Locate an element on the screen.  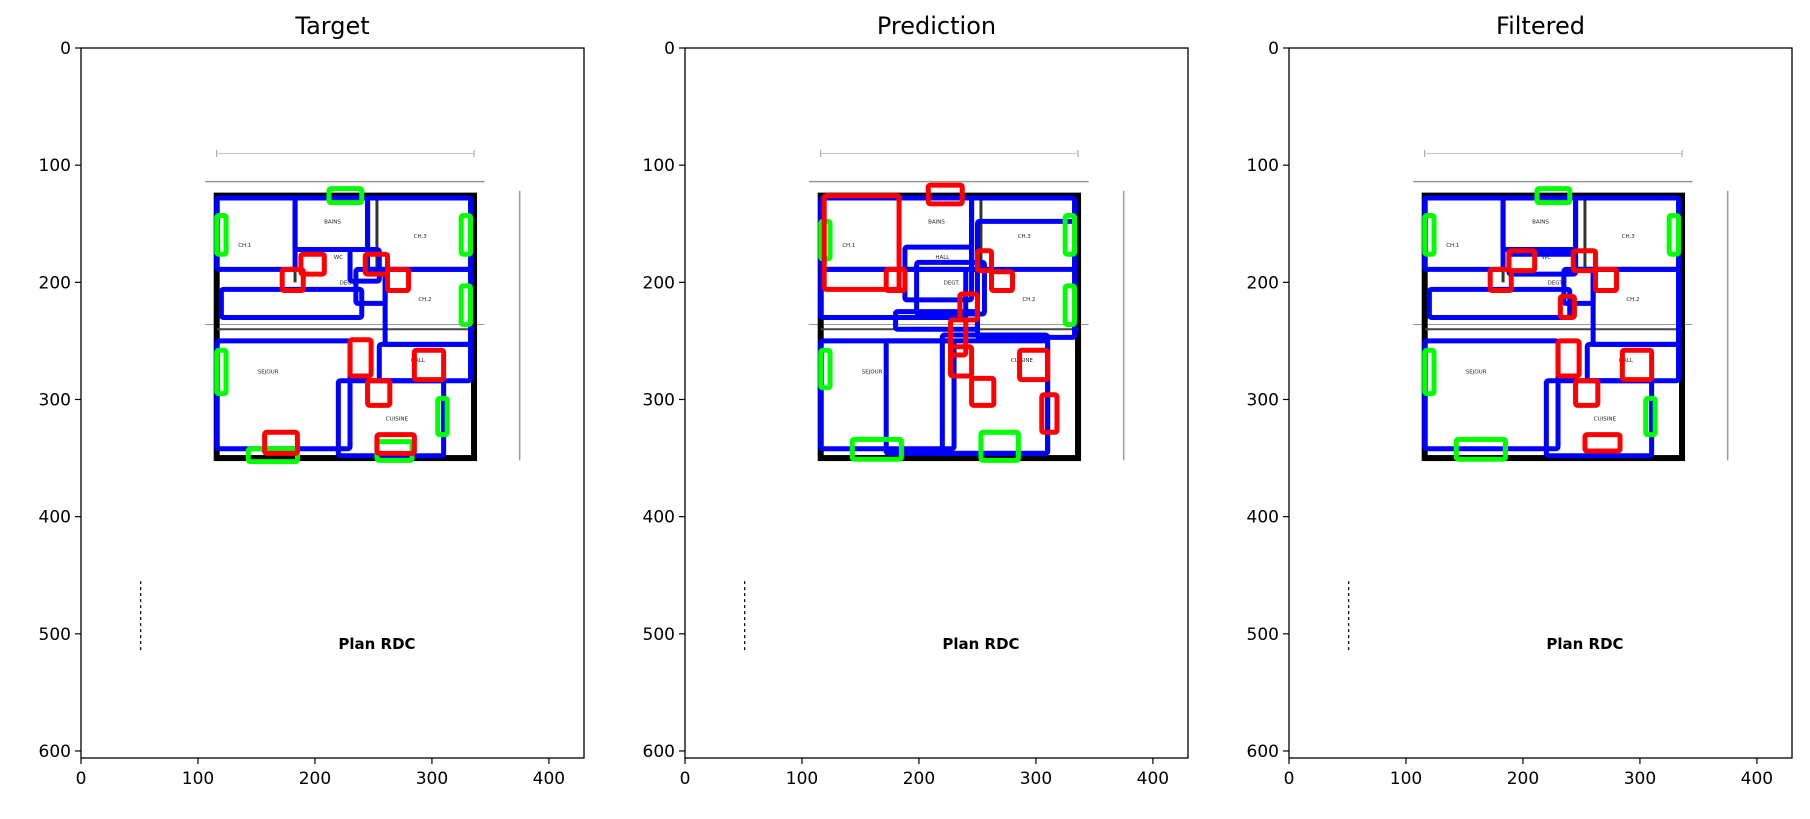
panel-title: Target is located at coordinates (331, 26).